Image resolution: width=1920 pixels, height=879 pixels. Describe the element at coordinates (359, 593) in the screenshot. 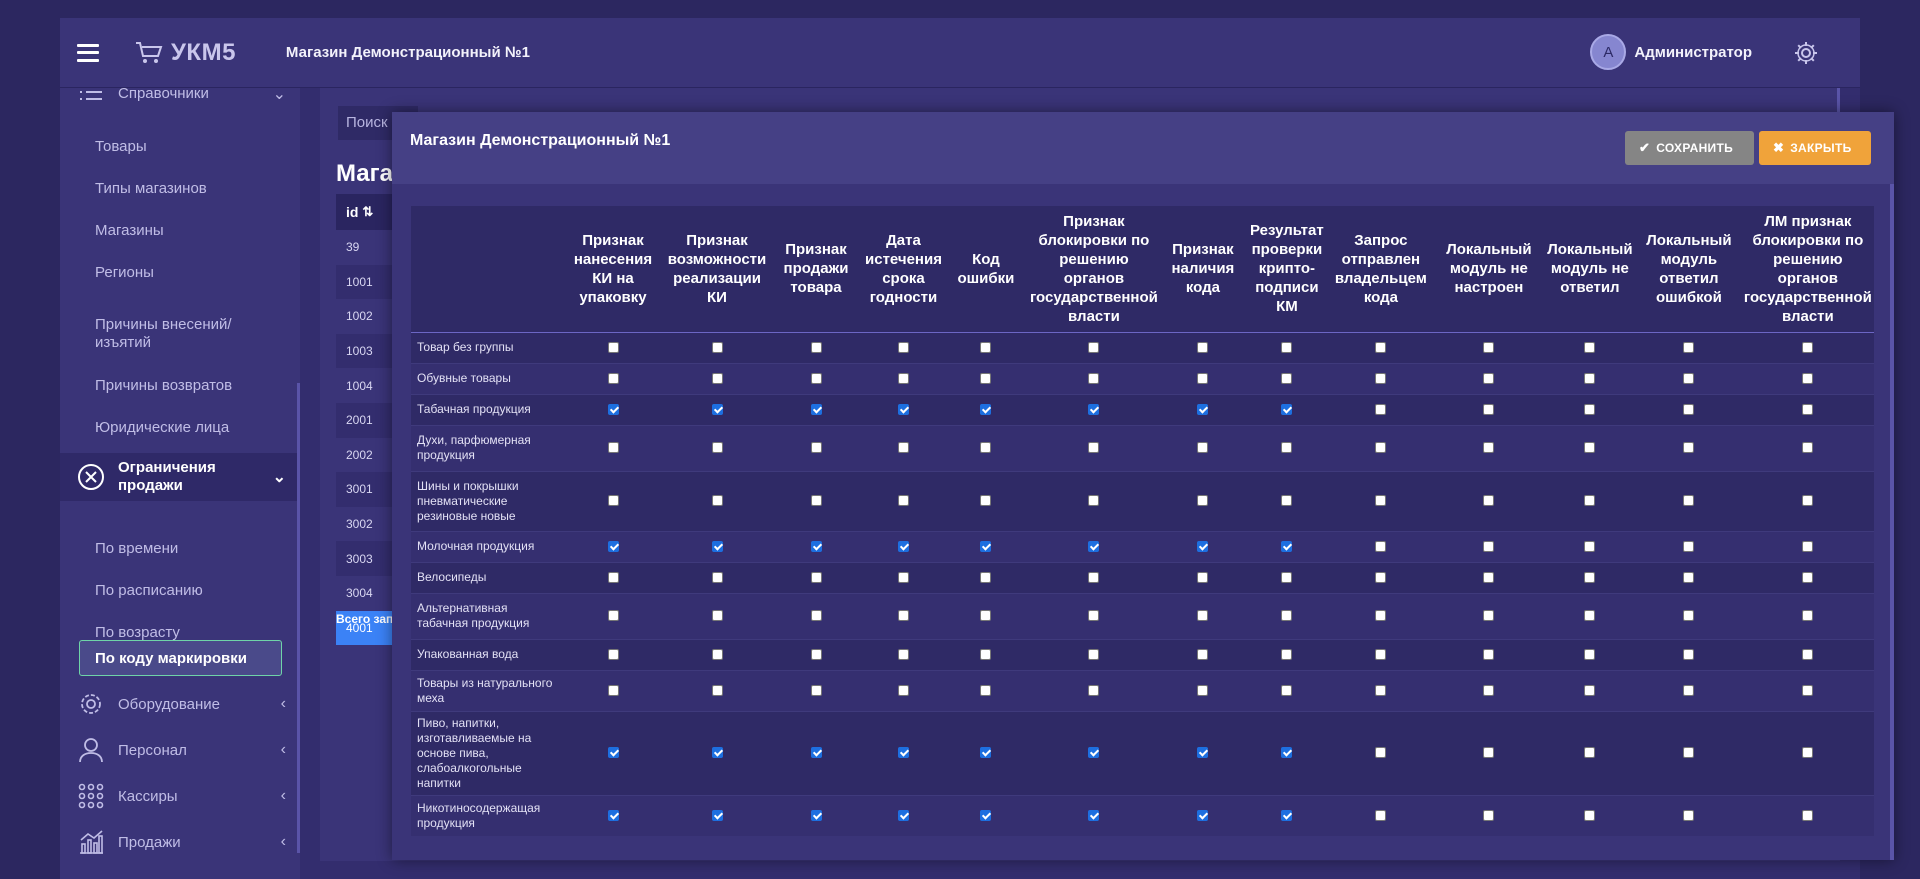

I see `table-row: 3004` at that location.